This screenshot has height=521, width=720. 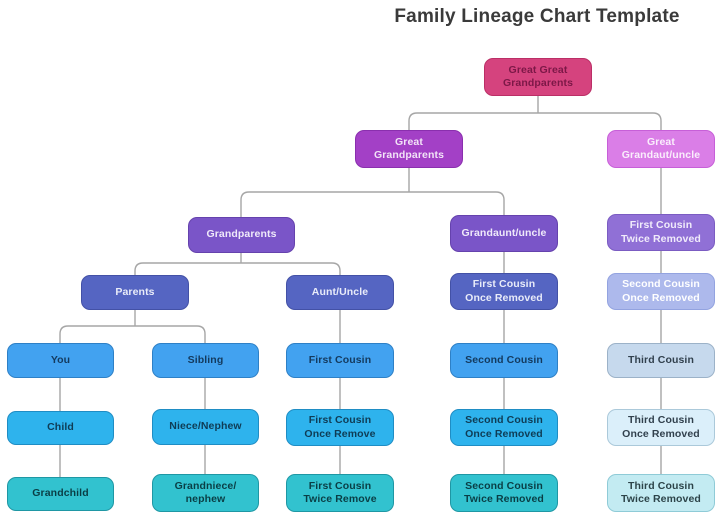 I want to click on node-niece-nephew: Niece/Nephew, so click(x=205, y=427).